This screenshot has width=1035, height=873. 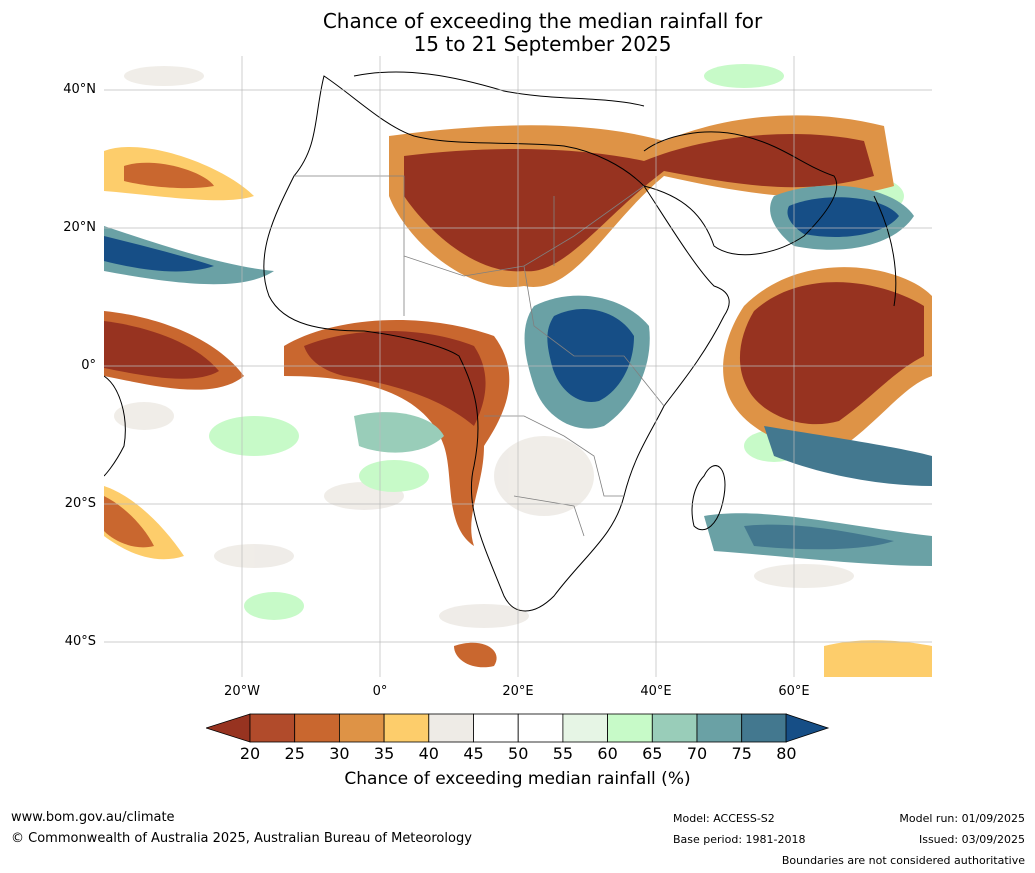 I want to click on lat-label-20s: 20°S, so click(x=80, y=503).